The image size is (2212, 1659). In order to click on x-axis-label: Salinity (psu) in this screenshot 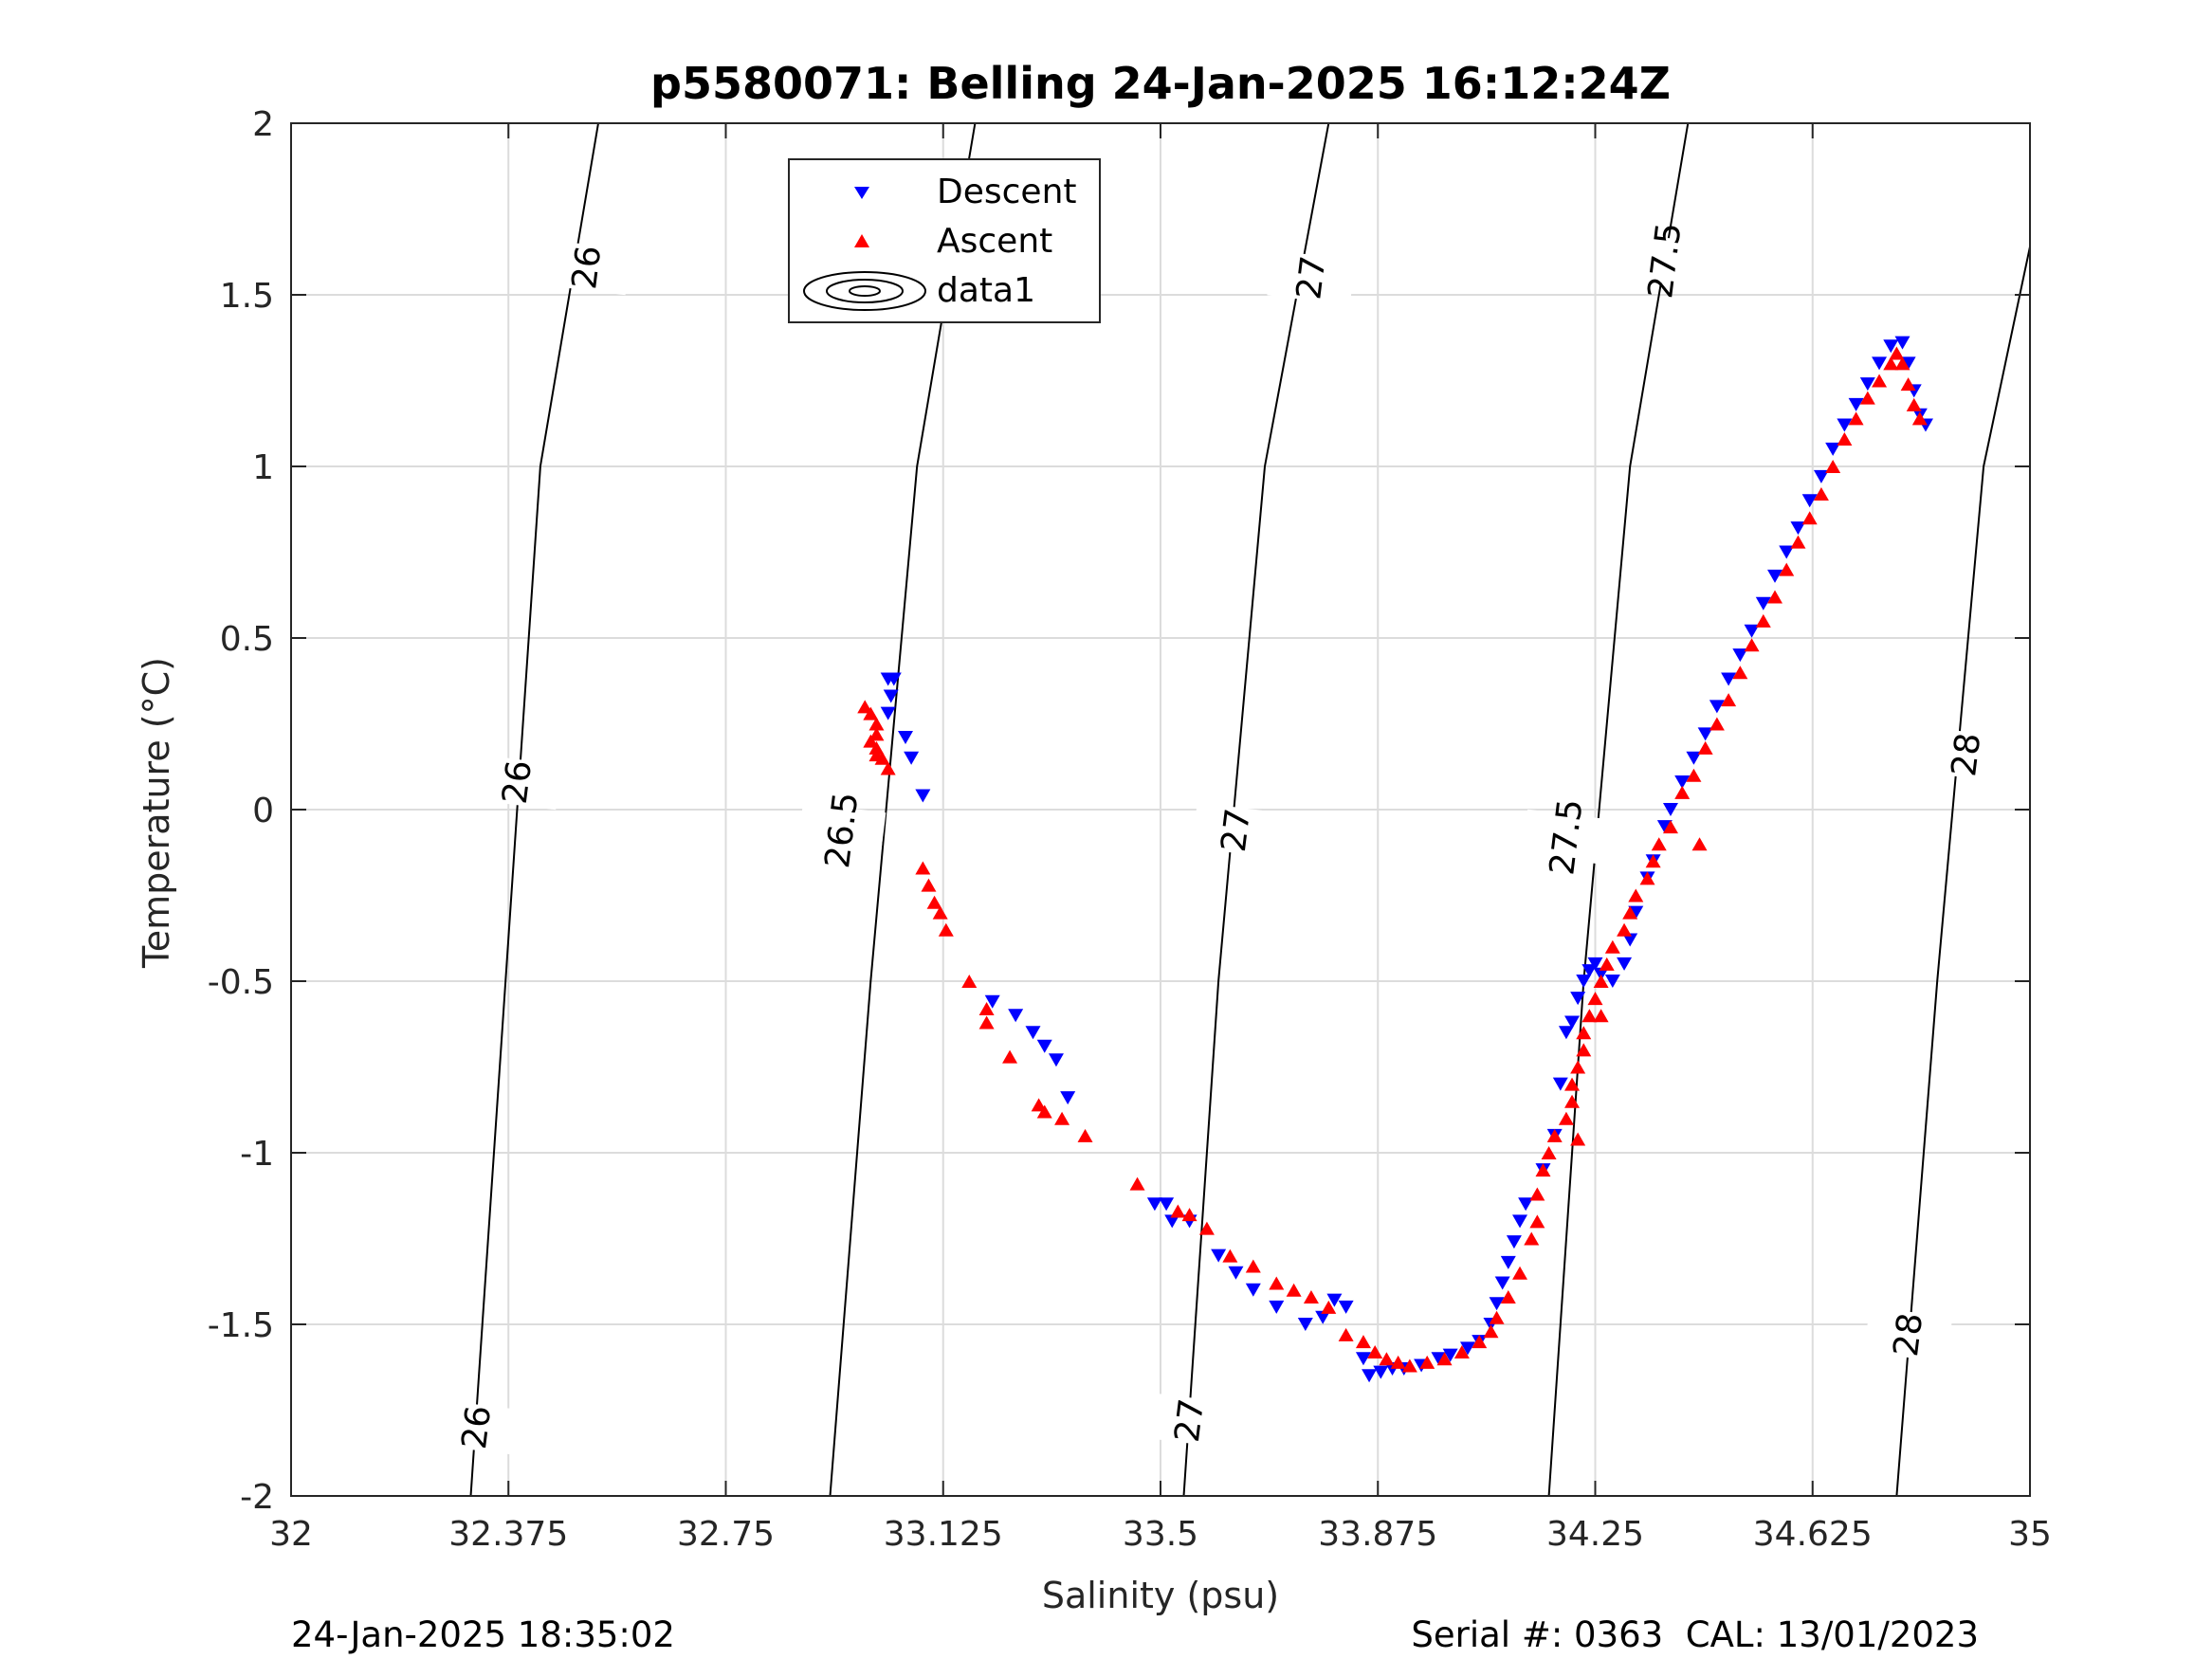, I will do `click(1160, 1595)`.